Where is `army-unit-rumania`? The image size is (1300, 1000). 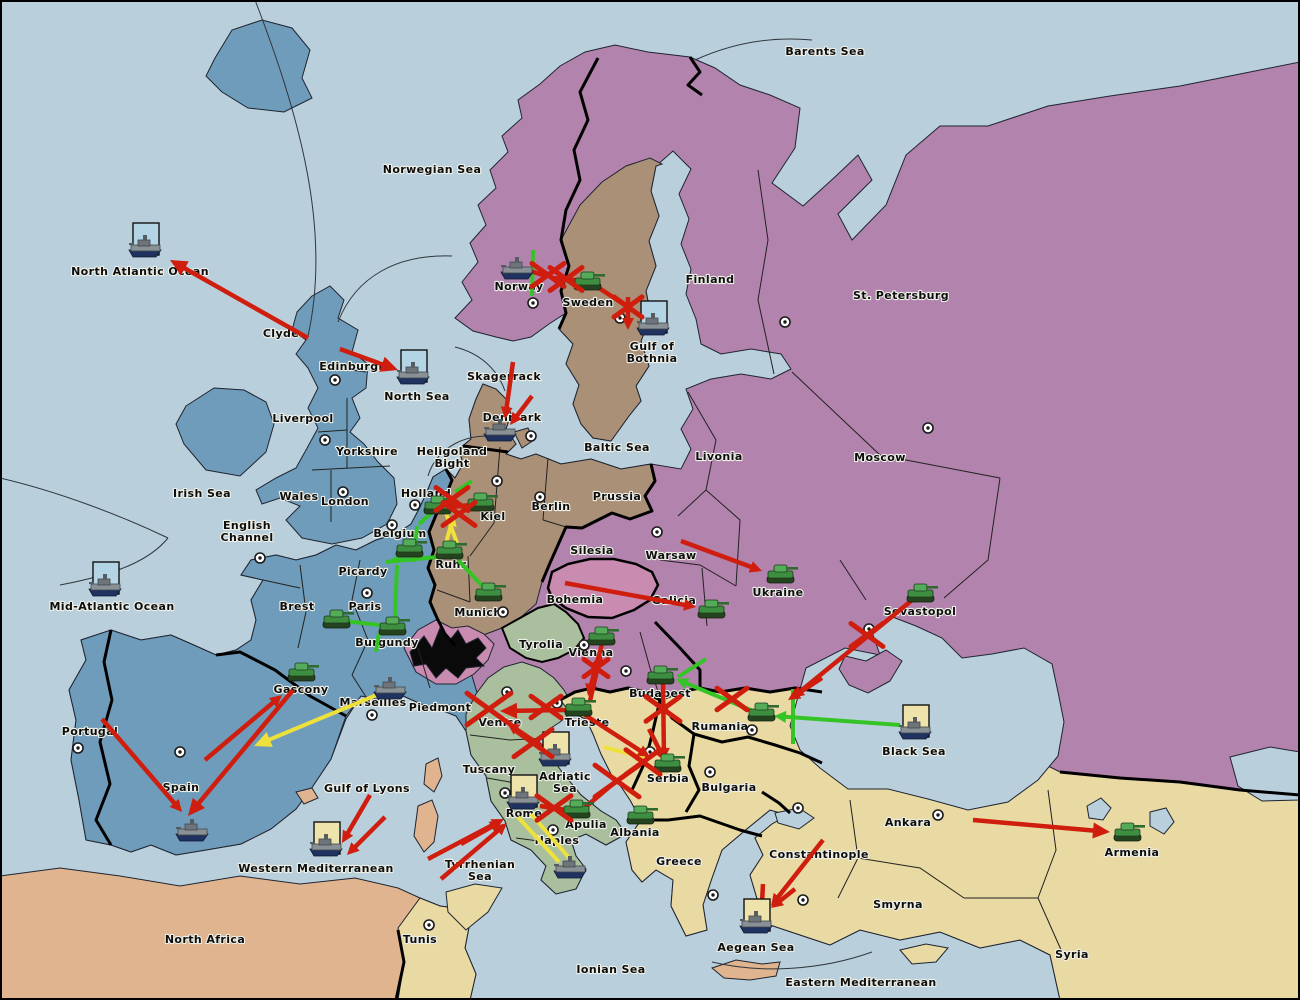
army-unit-rumania is located at coordinates (763, 712).